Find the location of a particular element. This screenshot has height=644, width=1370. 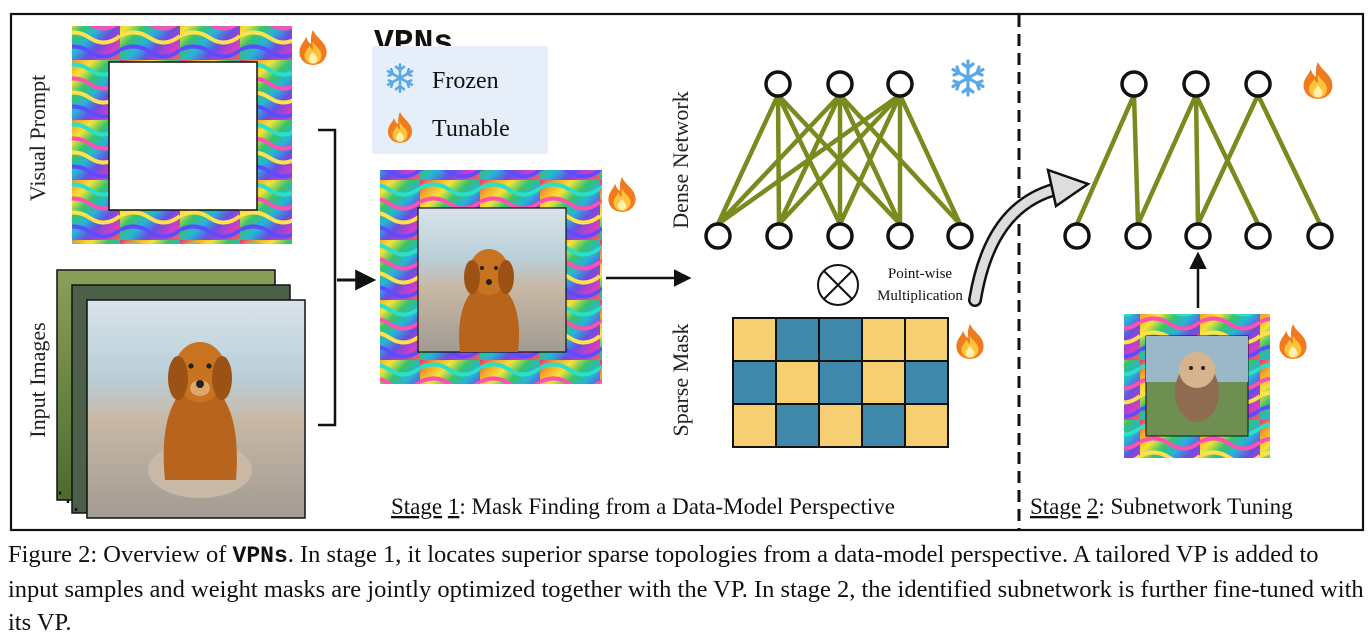

stage2-label: Stage 2: Subnetwork Tuning is located at coordinates (1161, 506).